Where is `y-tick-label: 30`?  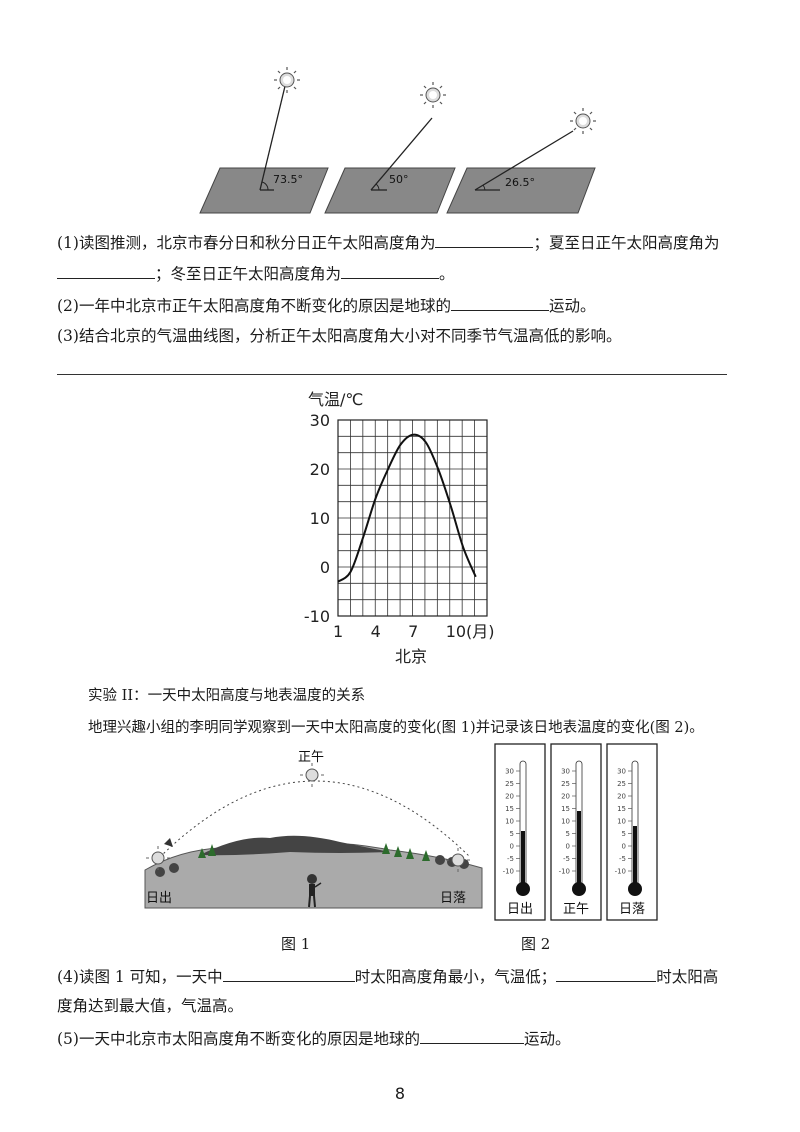
y-tick-label: 30 is located at coordinates (320, 420).